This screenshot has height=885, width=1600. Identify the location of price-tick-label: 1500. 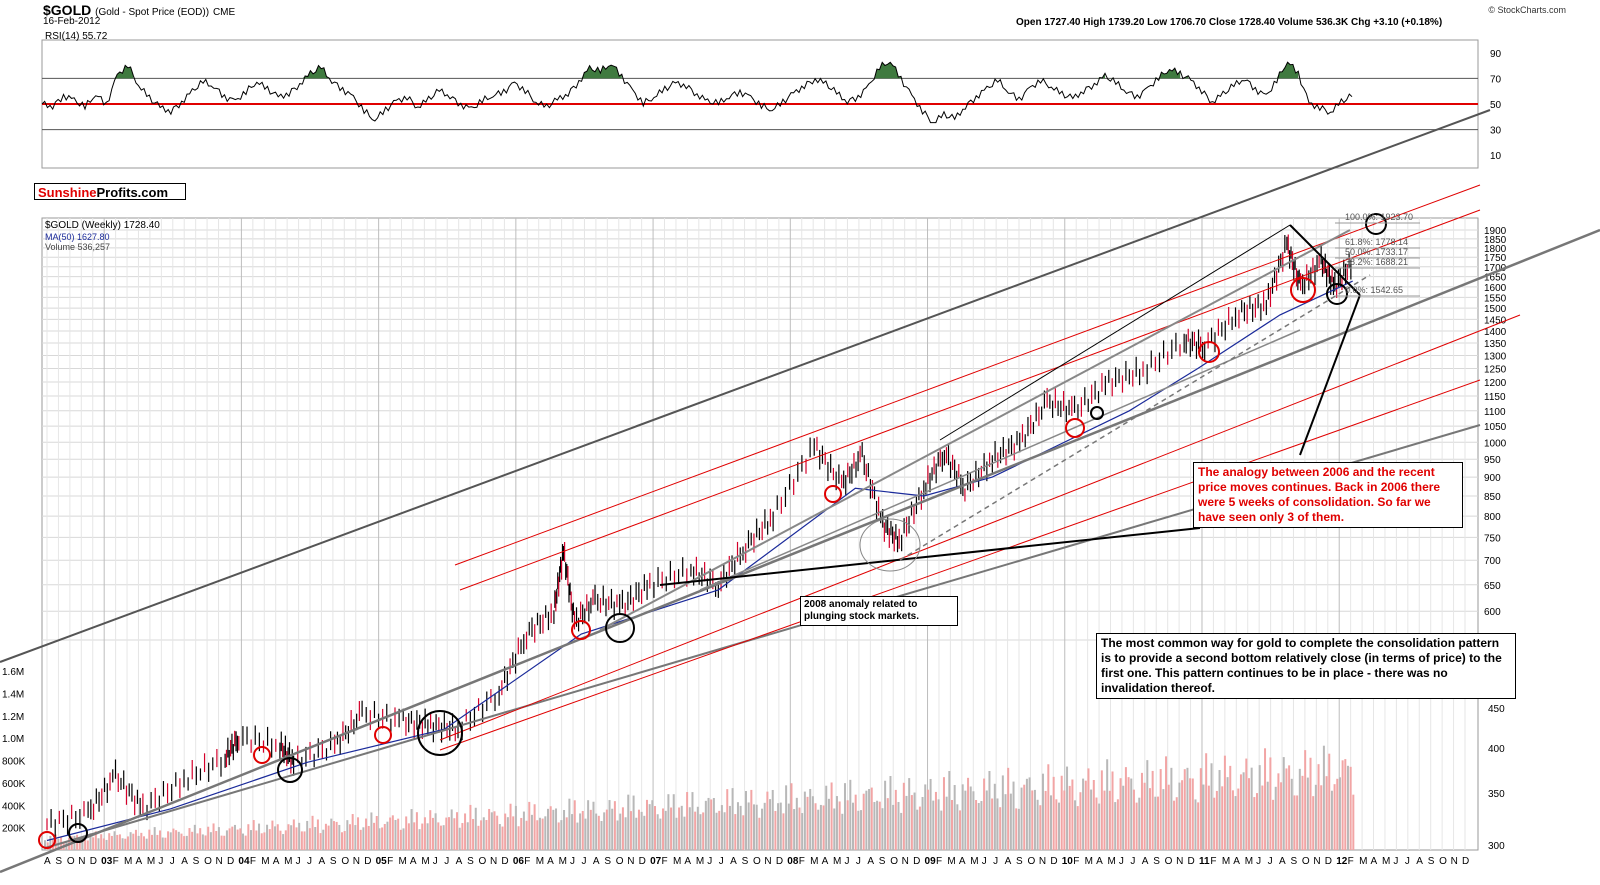
(1495, 309).